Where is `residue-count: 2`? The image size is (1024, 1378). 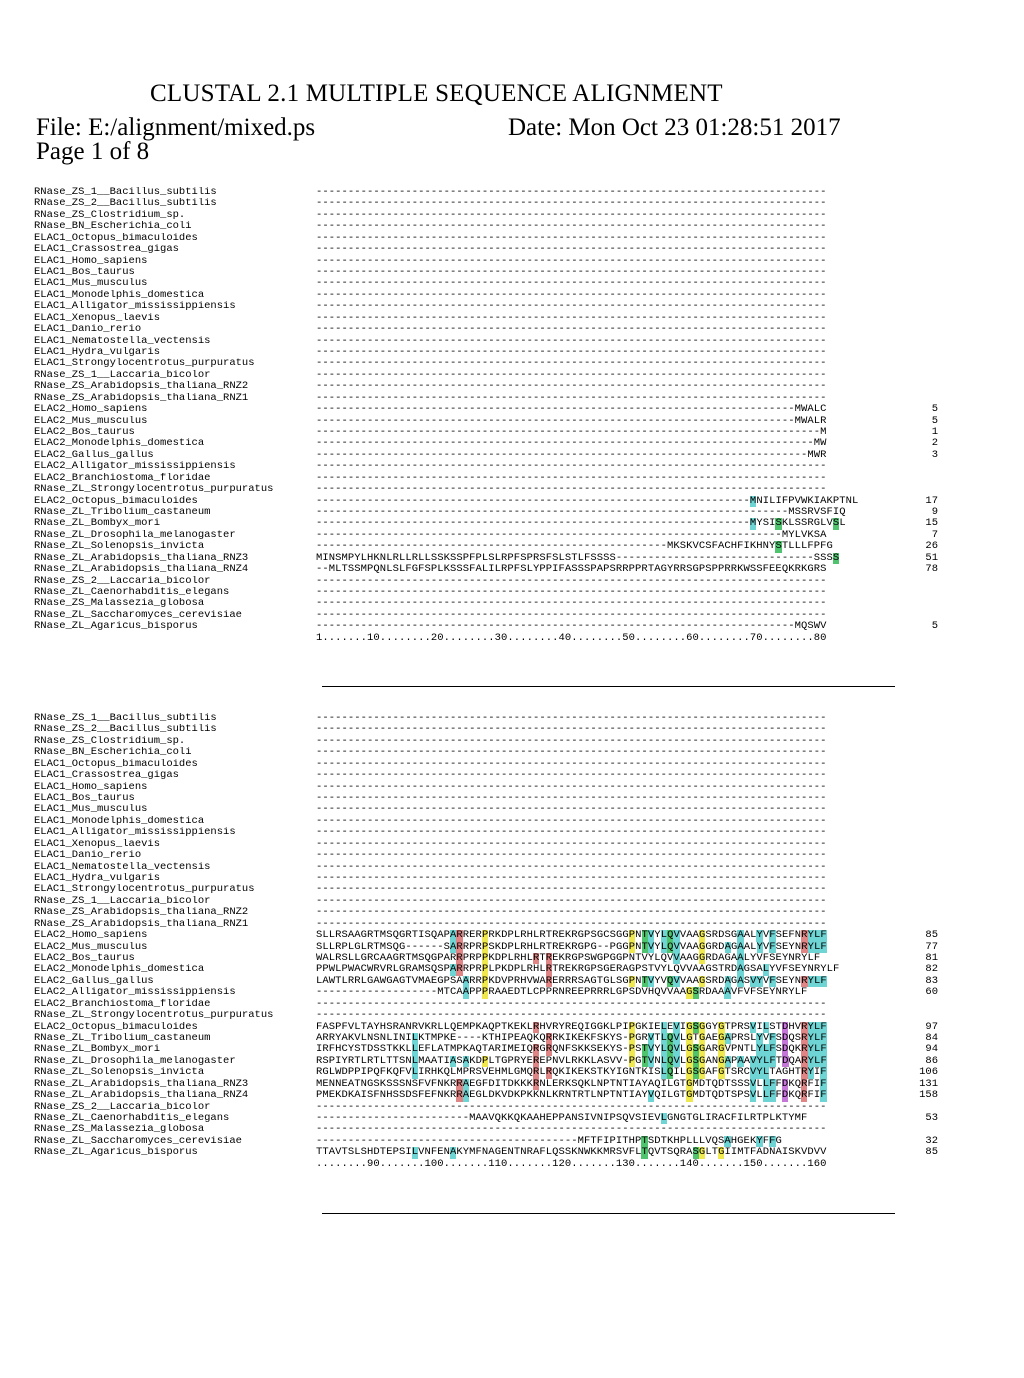
residue-count: 2 is located at coordinates (934, 443).